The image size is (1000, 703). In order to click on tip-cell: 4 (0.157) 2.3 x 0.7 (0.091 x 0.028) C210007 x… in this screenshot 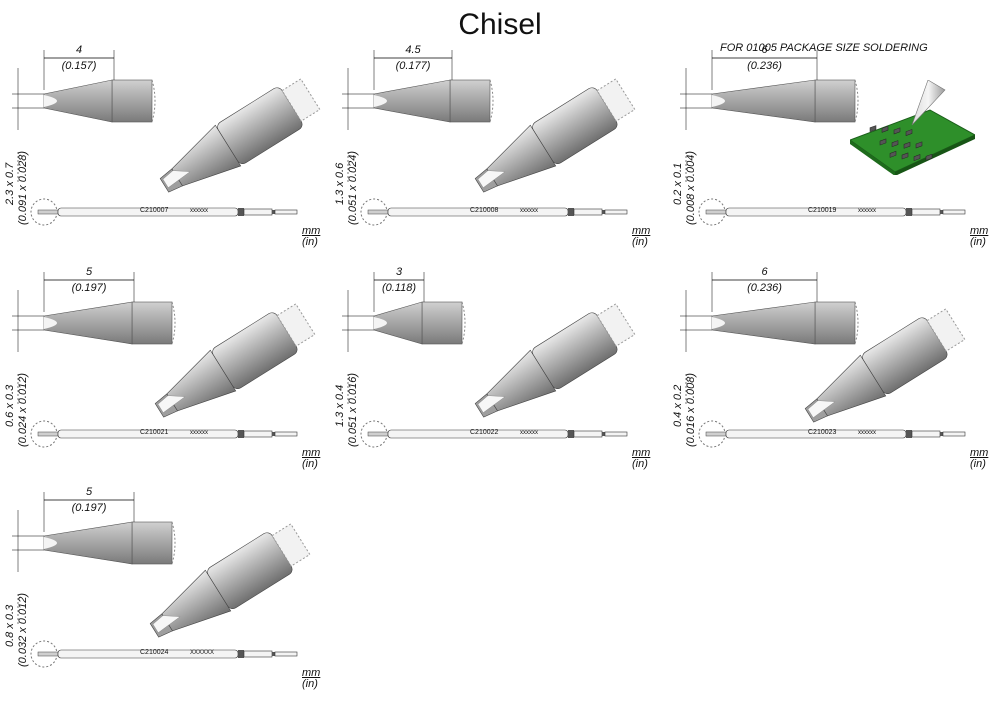, I will do `click(165, 150)`.